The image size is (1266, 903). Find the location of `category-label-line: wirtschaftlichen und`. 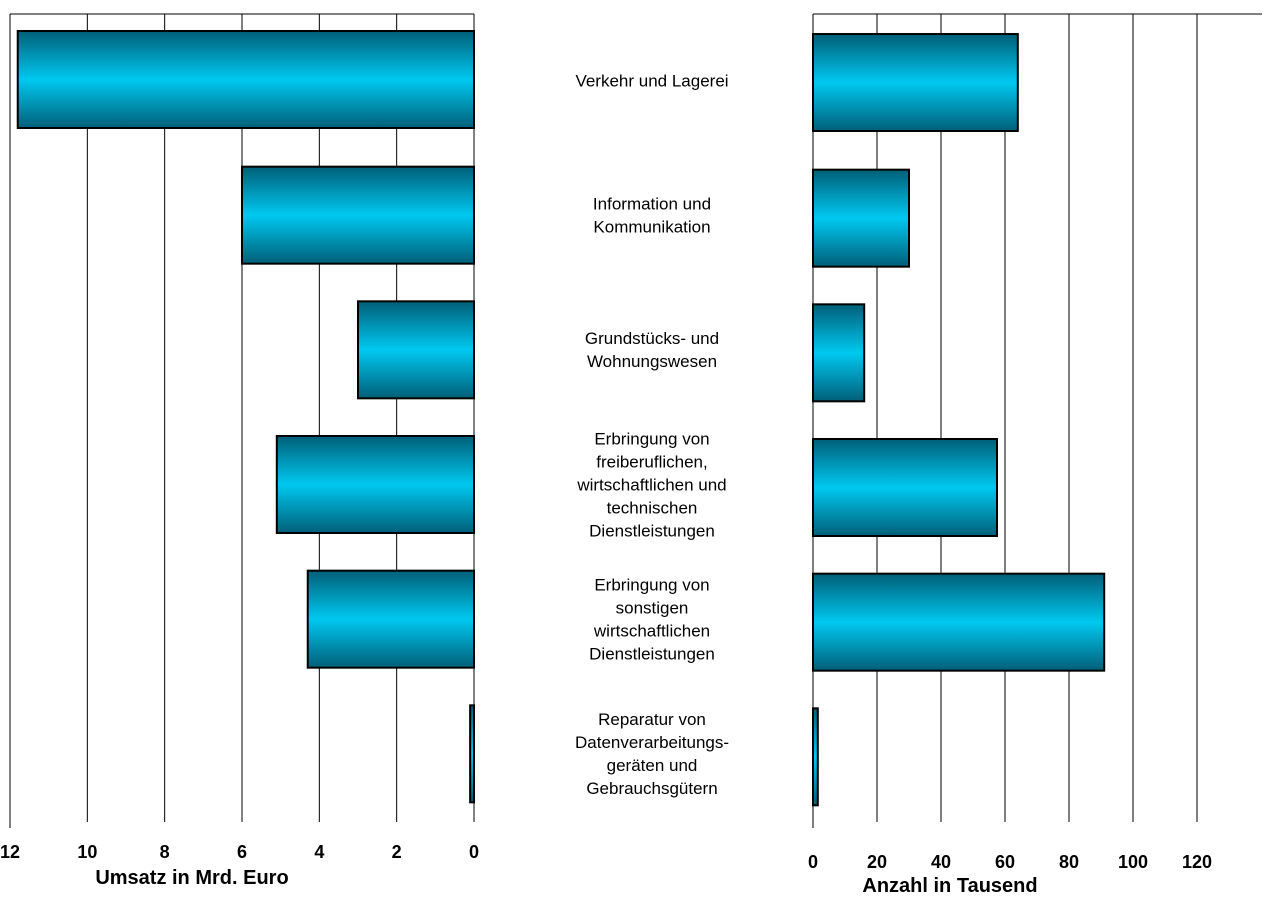

category-label-line: wirtschaftlichen und is located at coordinates (651, 484).